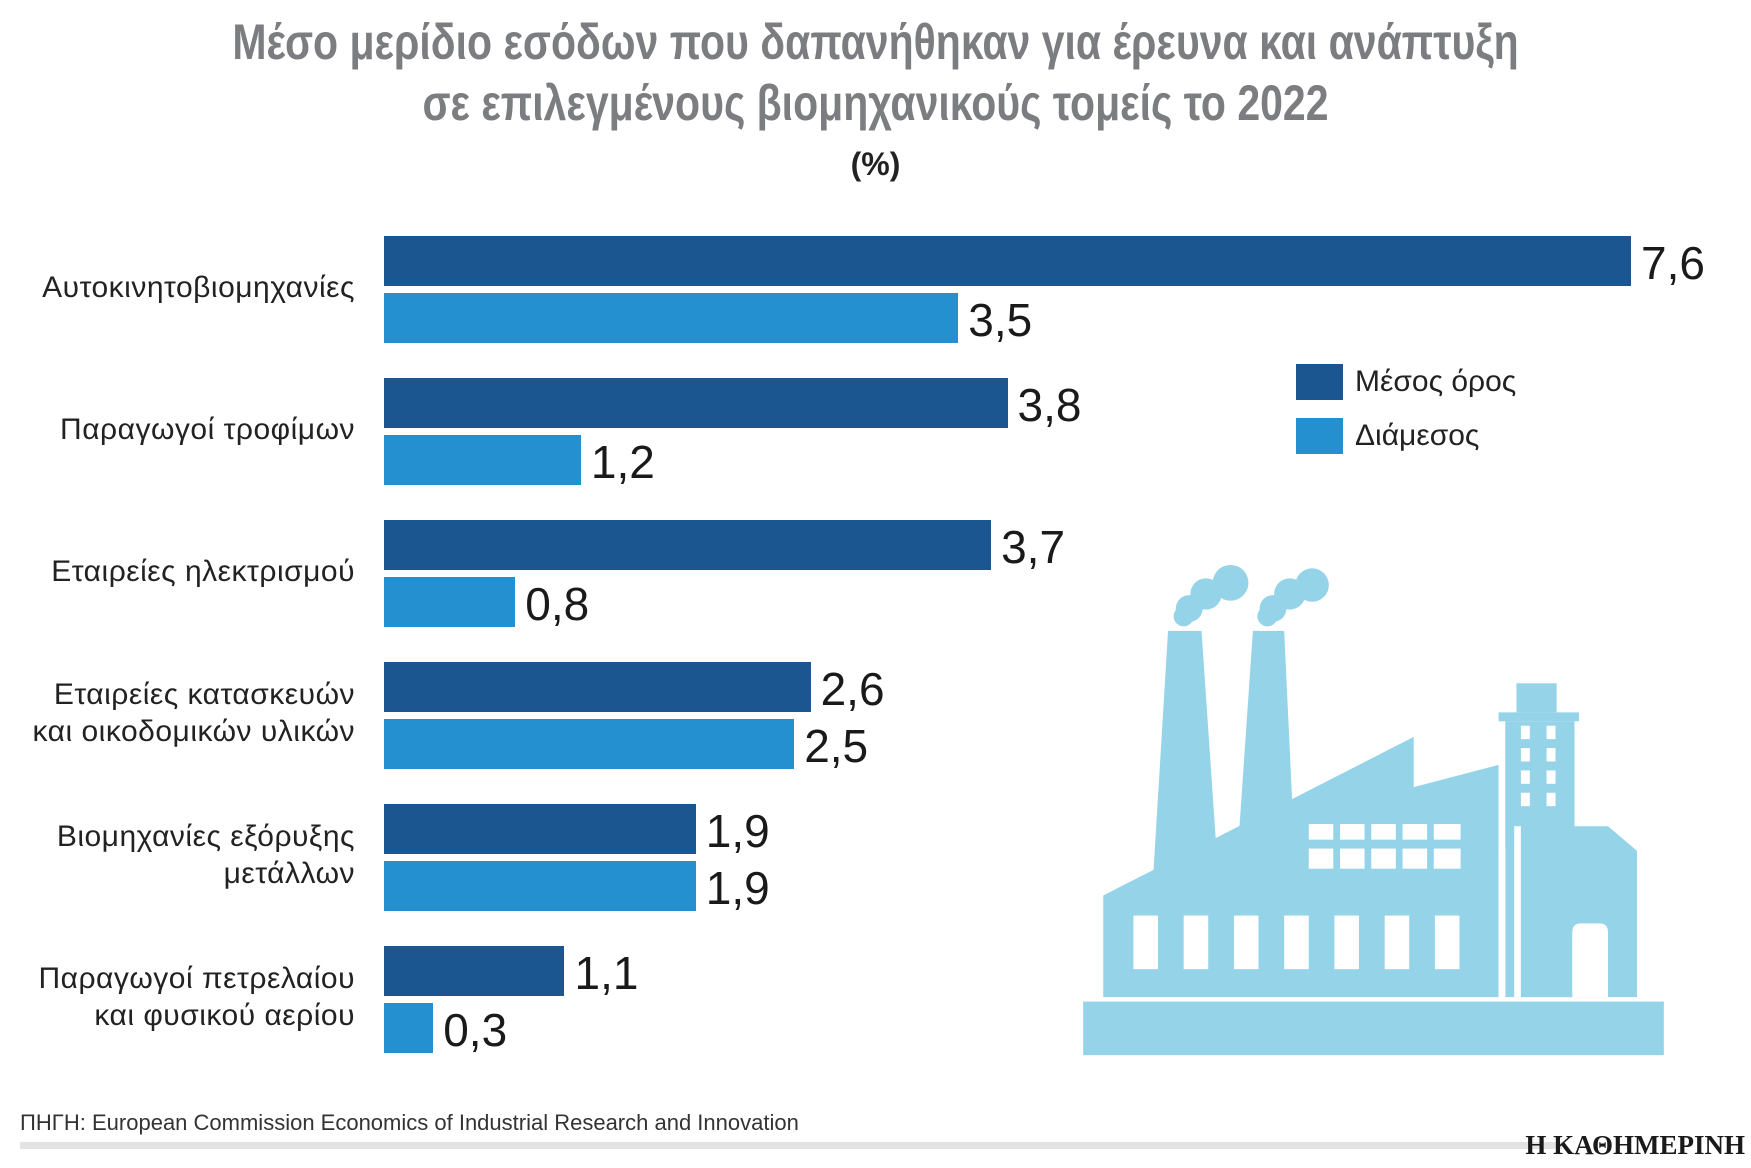 This screenshot has height=1168, width=1751. What do you see at coordinates (1033, 547) in the screenshot?
I see `value-label-mean: 3,7` at bounding box center [1033, 547].